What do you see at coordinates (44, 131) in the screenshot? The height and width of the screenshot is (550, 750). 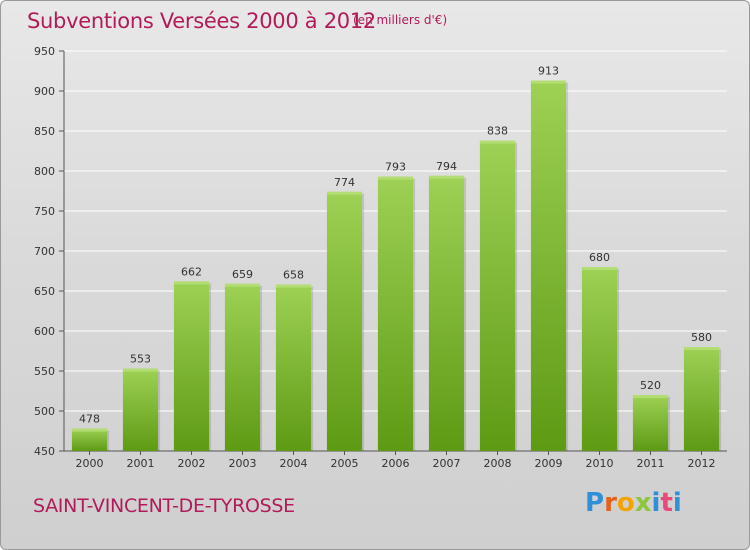 I see `y-tick-label: 850` at bounding box center [44, 131].